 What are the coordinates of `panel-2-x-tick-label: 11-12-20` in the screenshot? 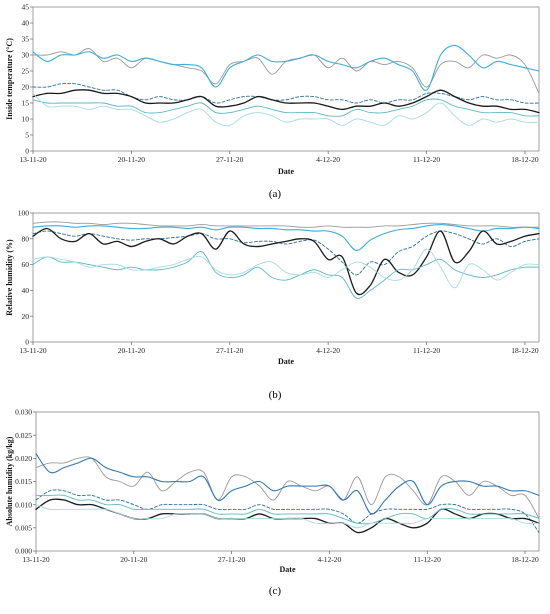 It's located at (427, 559).